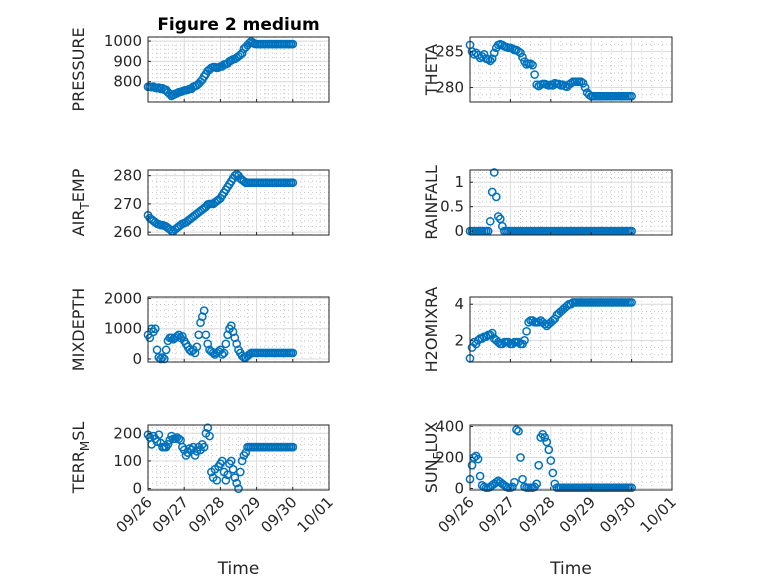  Describe the element at coordinates (206, 514) in the screenshot. I see `x-tick-label: 09/28` at that location.